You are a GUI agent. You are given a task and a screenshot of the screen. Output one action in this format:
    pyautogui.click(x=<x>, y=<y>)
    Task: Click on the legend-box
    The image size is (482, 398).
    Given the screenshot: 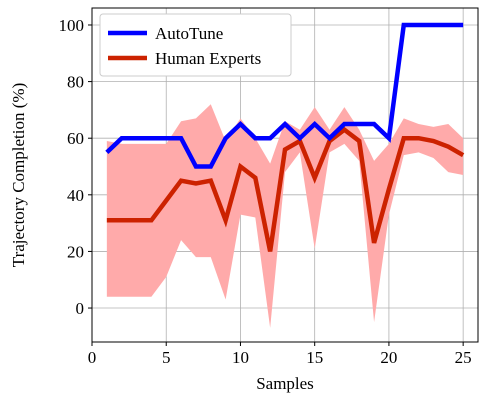 What is the action you would take?
    pyautogui.click(x=195, y=45)
    